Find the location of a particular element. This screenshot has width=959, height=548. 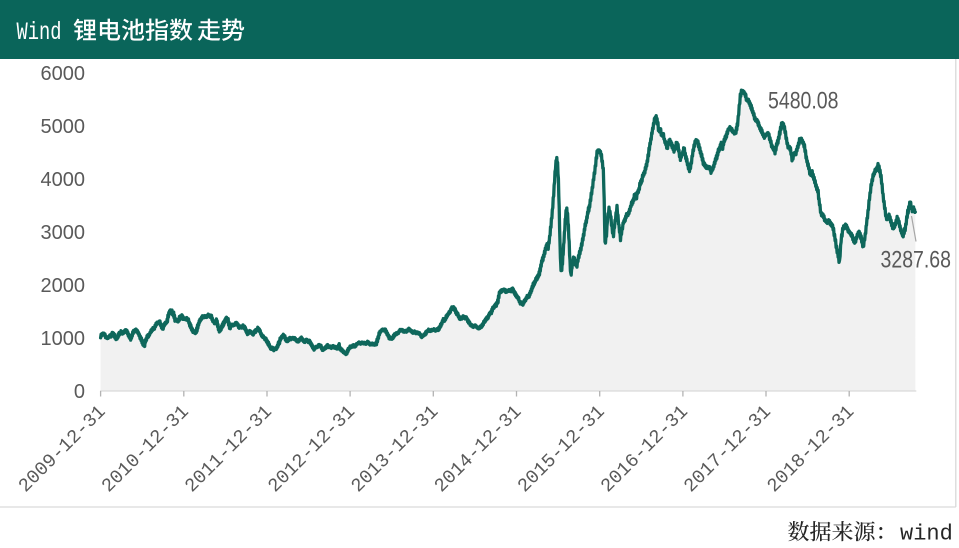

svg-text: 2011-12-31 is located at coordinates (229, 449).